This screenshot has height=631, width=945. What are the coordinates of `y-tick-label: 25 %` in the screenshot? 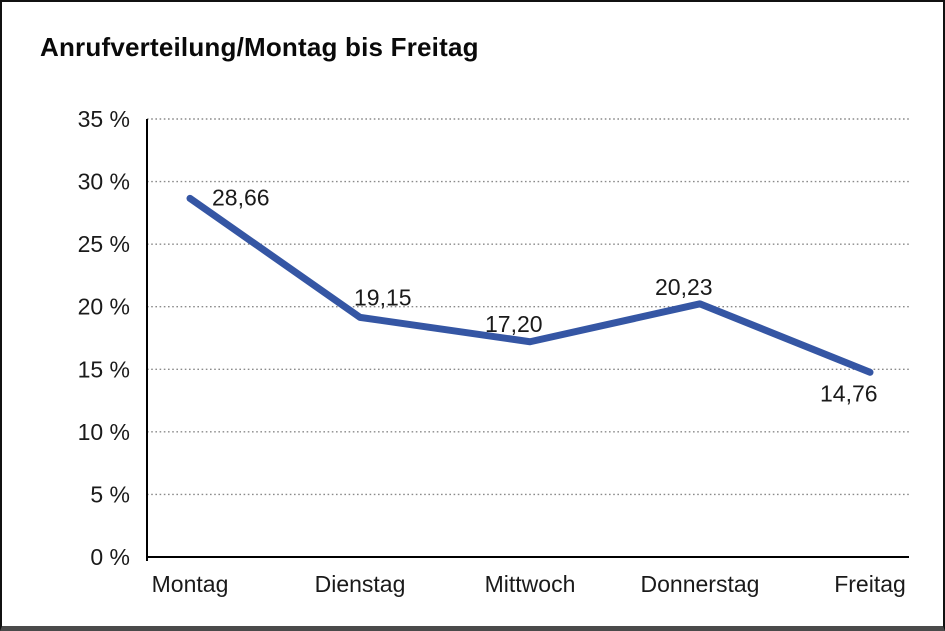 It's located at (104, 244).